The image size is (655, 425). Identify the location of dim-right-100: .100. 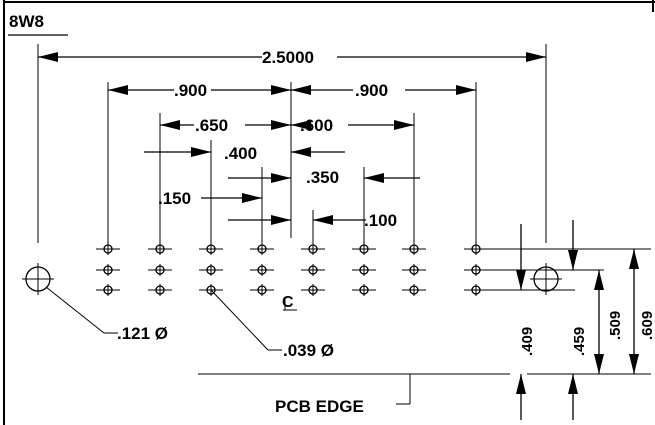
(312, 220).